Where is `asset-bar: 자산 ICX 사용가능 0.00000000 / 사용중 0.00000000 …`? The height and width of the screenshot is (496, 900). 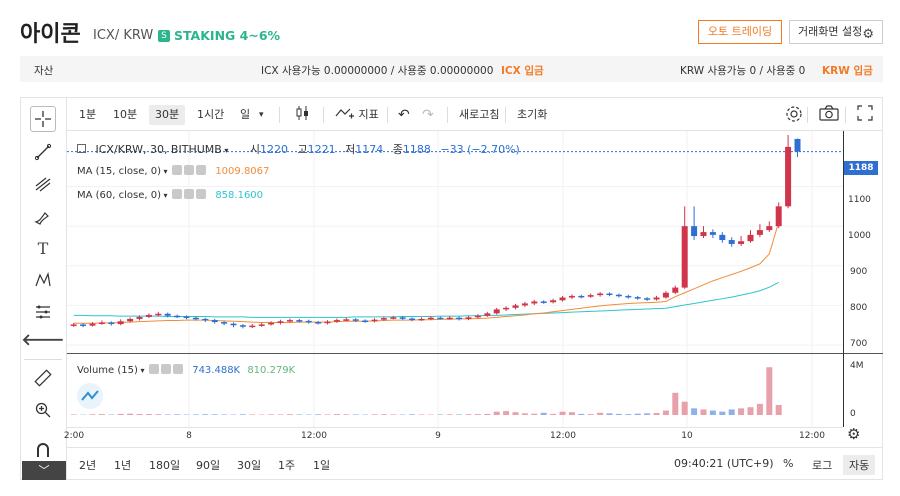 asset-bar: 자산 ICX 사용가능 0.00000000 / 사용중 0.00000000 … is located at coordinates (451, 69).